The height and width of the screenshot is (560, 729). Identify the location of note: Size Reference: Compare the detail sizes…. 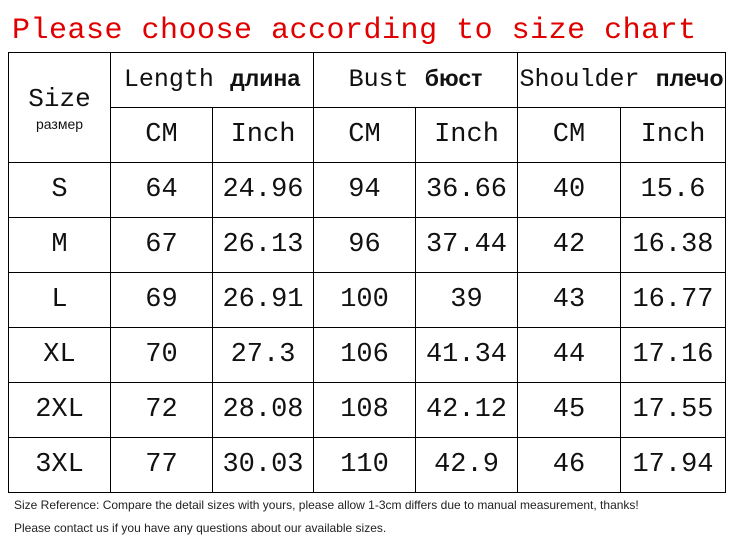
(326, 505).